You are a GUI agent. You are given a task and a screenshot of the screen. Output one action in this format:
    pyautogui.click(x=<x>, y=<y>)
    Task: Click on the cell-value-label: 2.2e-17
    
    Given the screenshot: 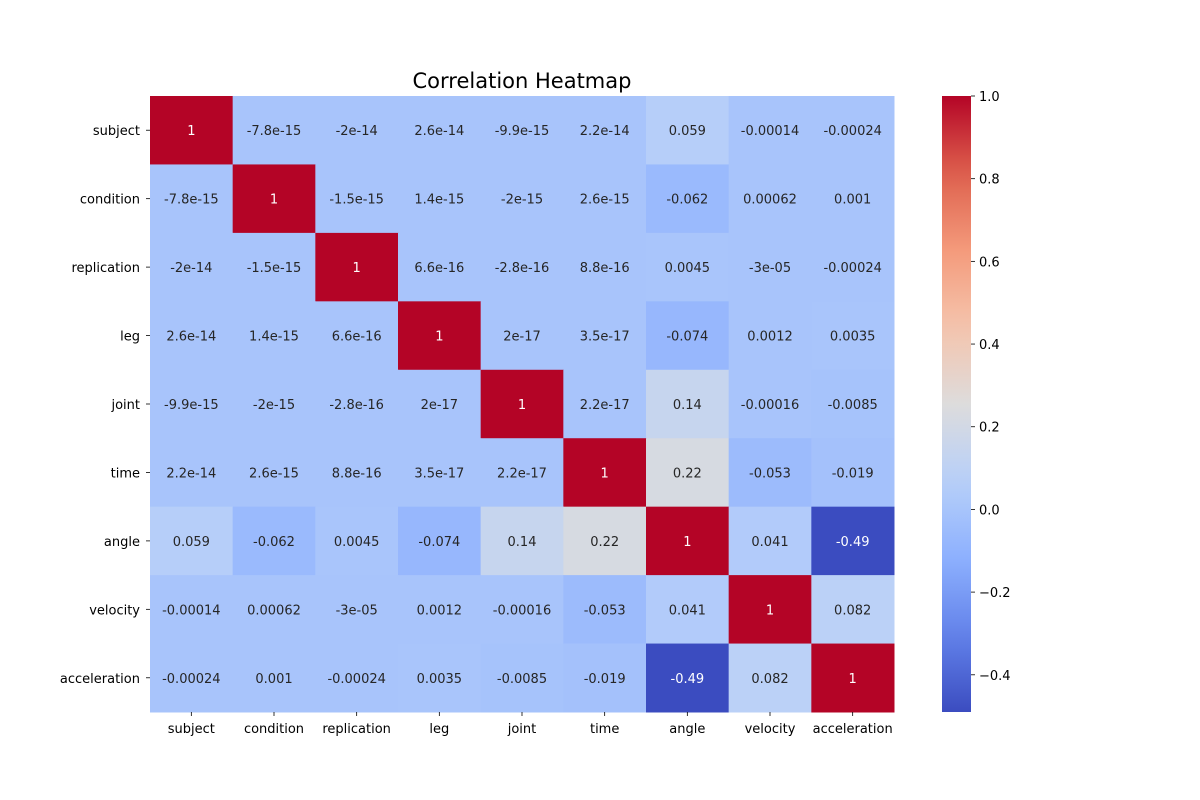 What is the action you would take?
    pyautogui.click(x=605, y=405)
    